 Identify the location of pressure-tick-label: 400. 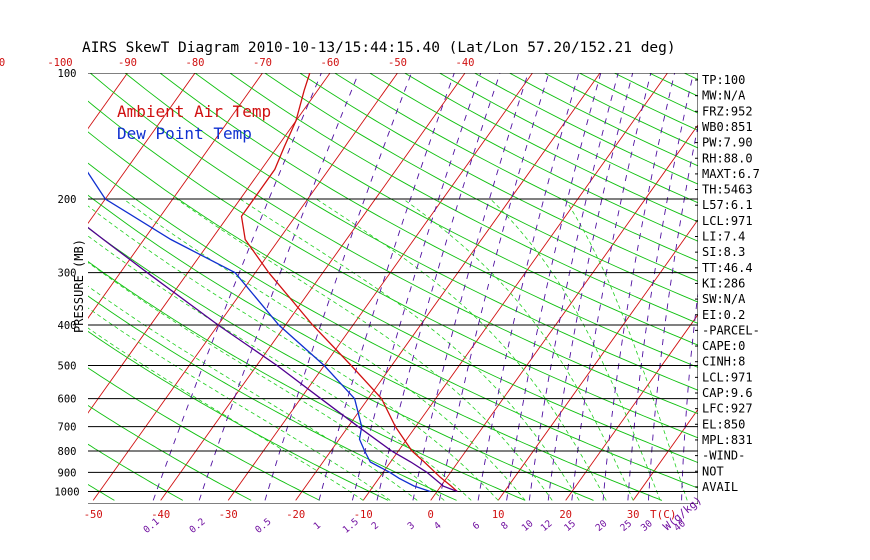
(67, 326).